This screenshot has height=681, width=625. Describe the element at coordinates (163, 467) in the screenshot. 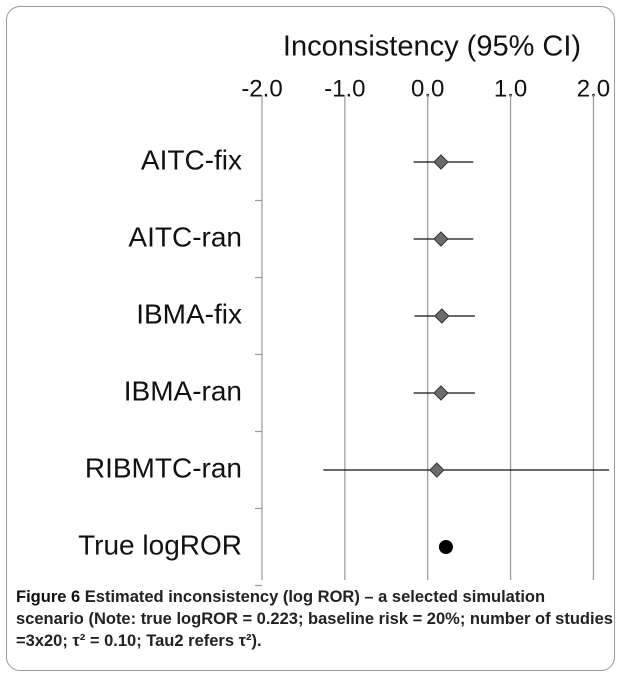

I see `category-label: RIBMTC-ran` at that location.